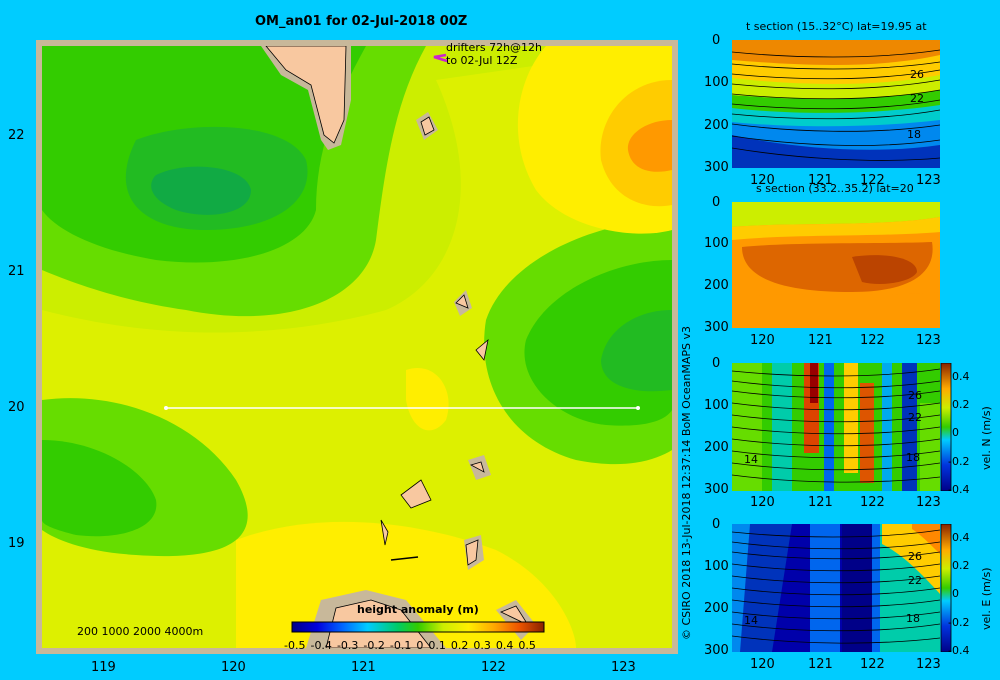 The image size is (1000, 680). I want to click on colorbar-title: height anomaly (m), so click(418, 609).